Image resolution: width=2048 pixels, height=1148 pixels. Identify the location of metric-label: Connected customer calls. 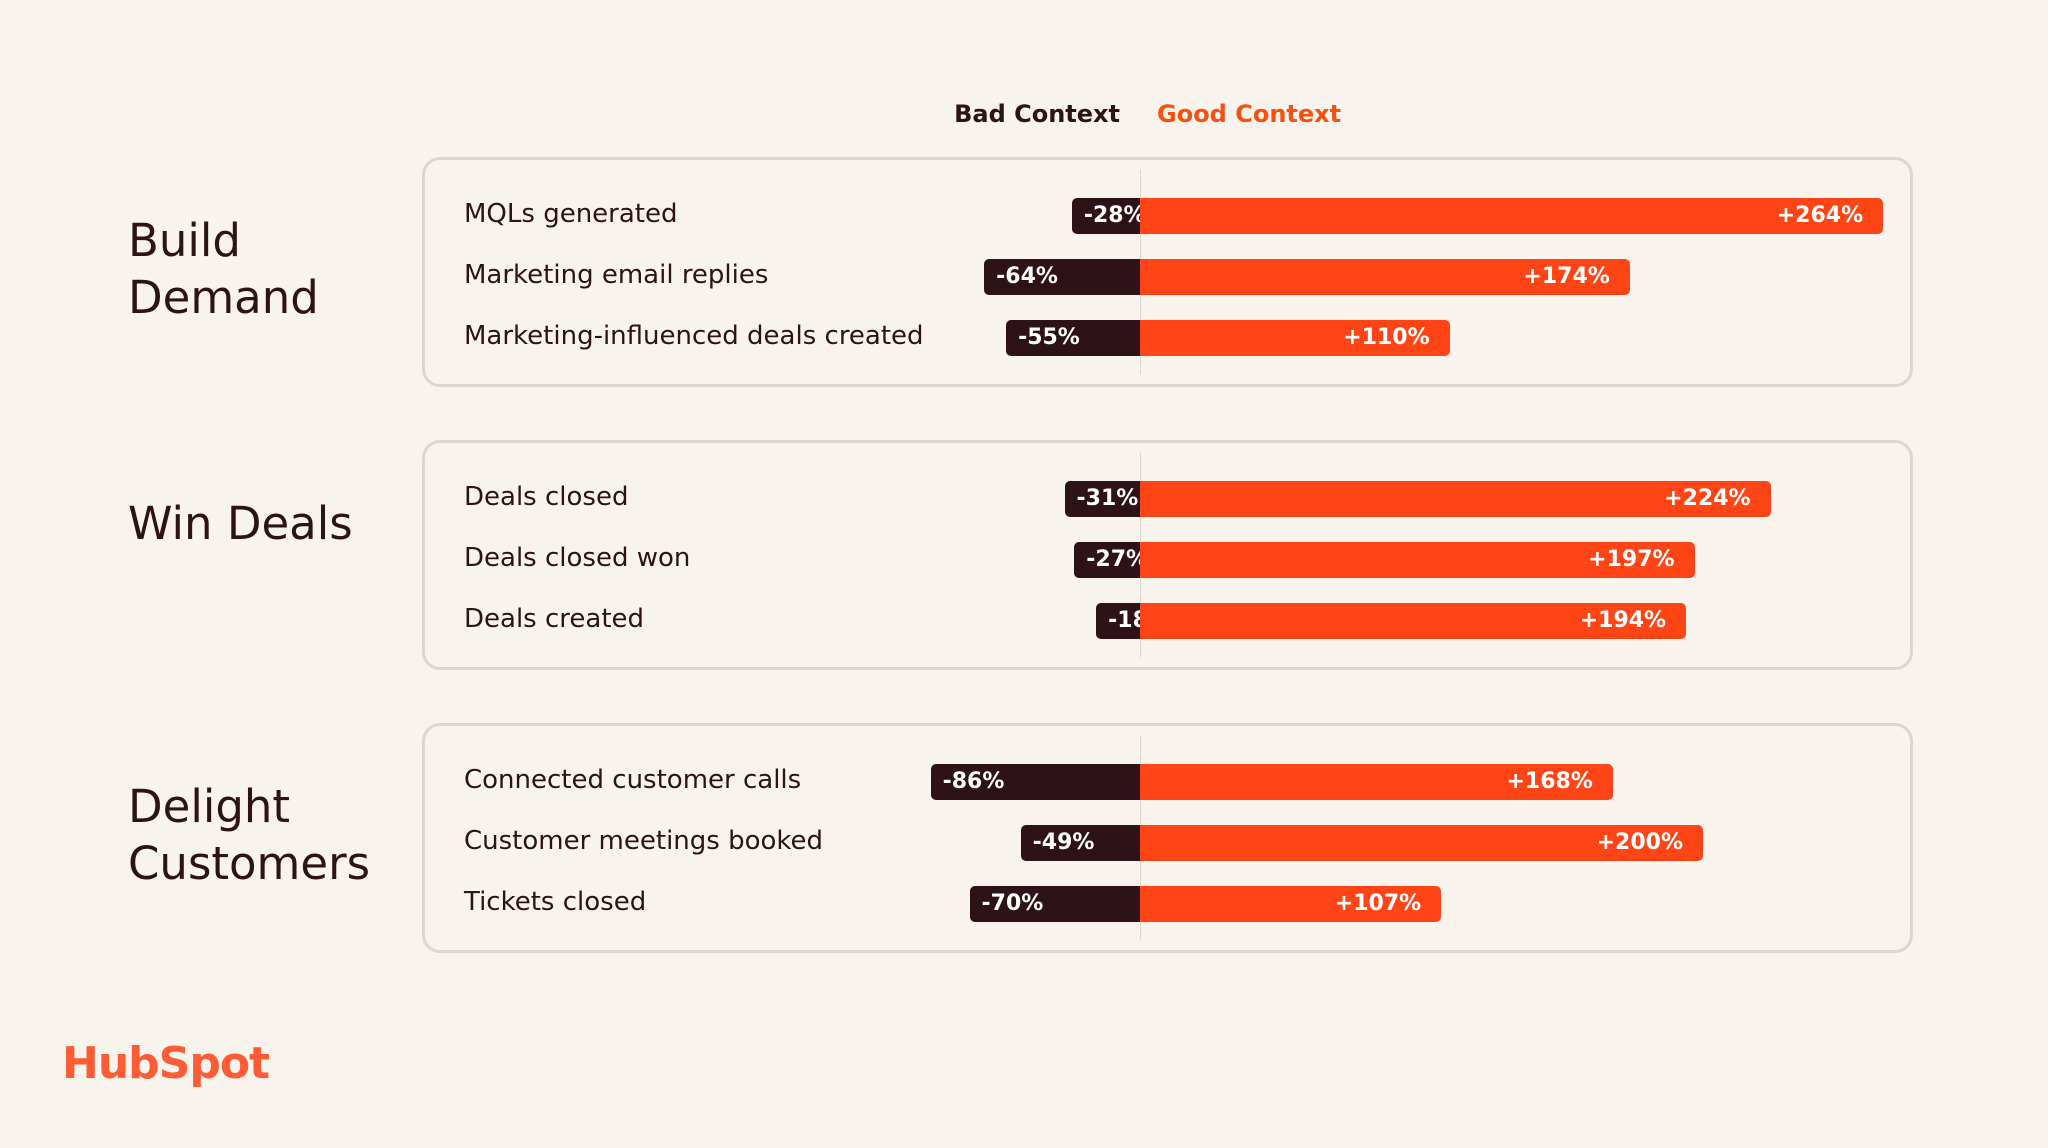
(633, 780).